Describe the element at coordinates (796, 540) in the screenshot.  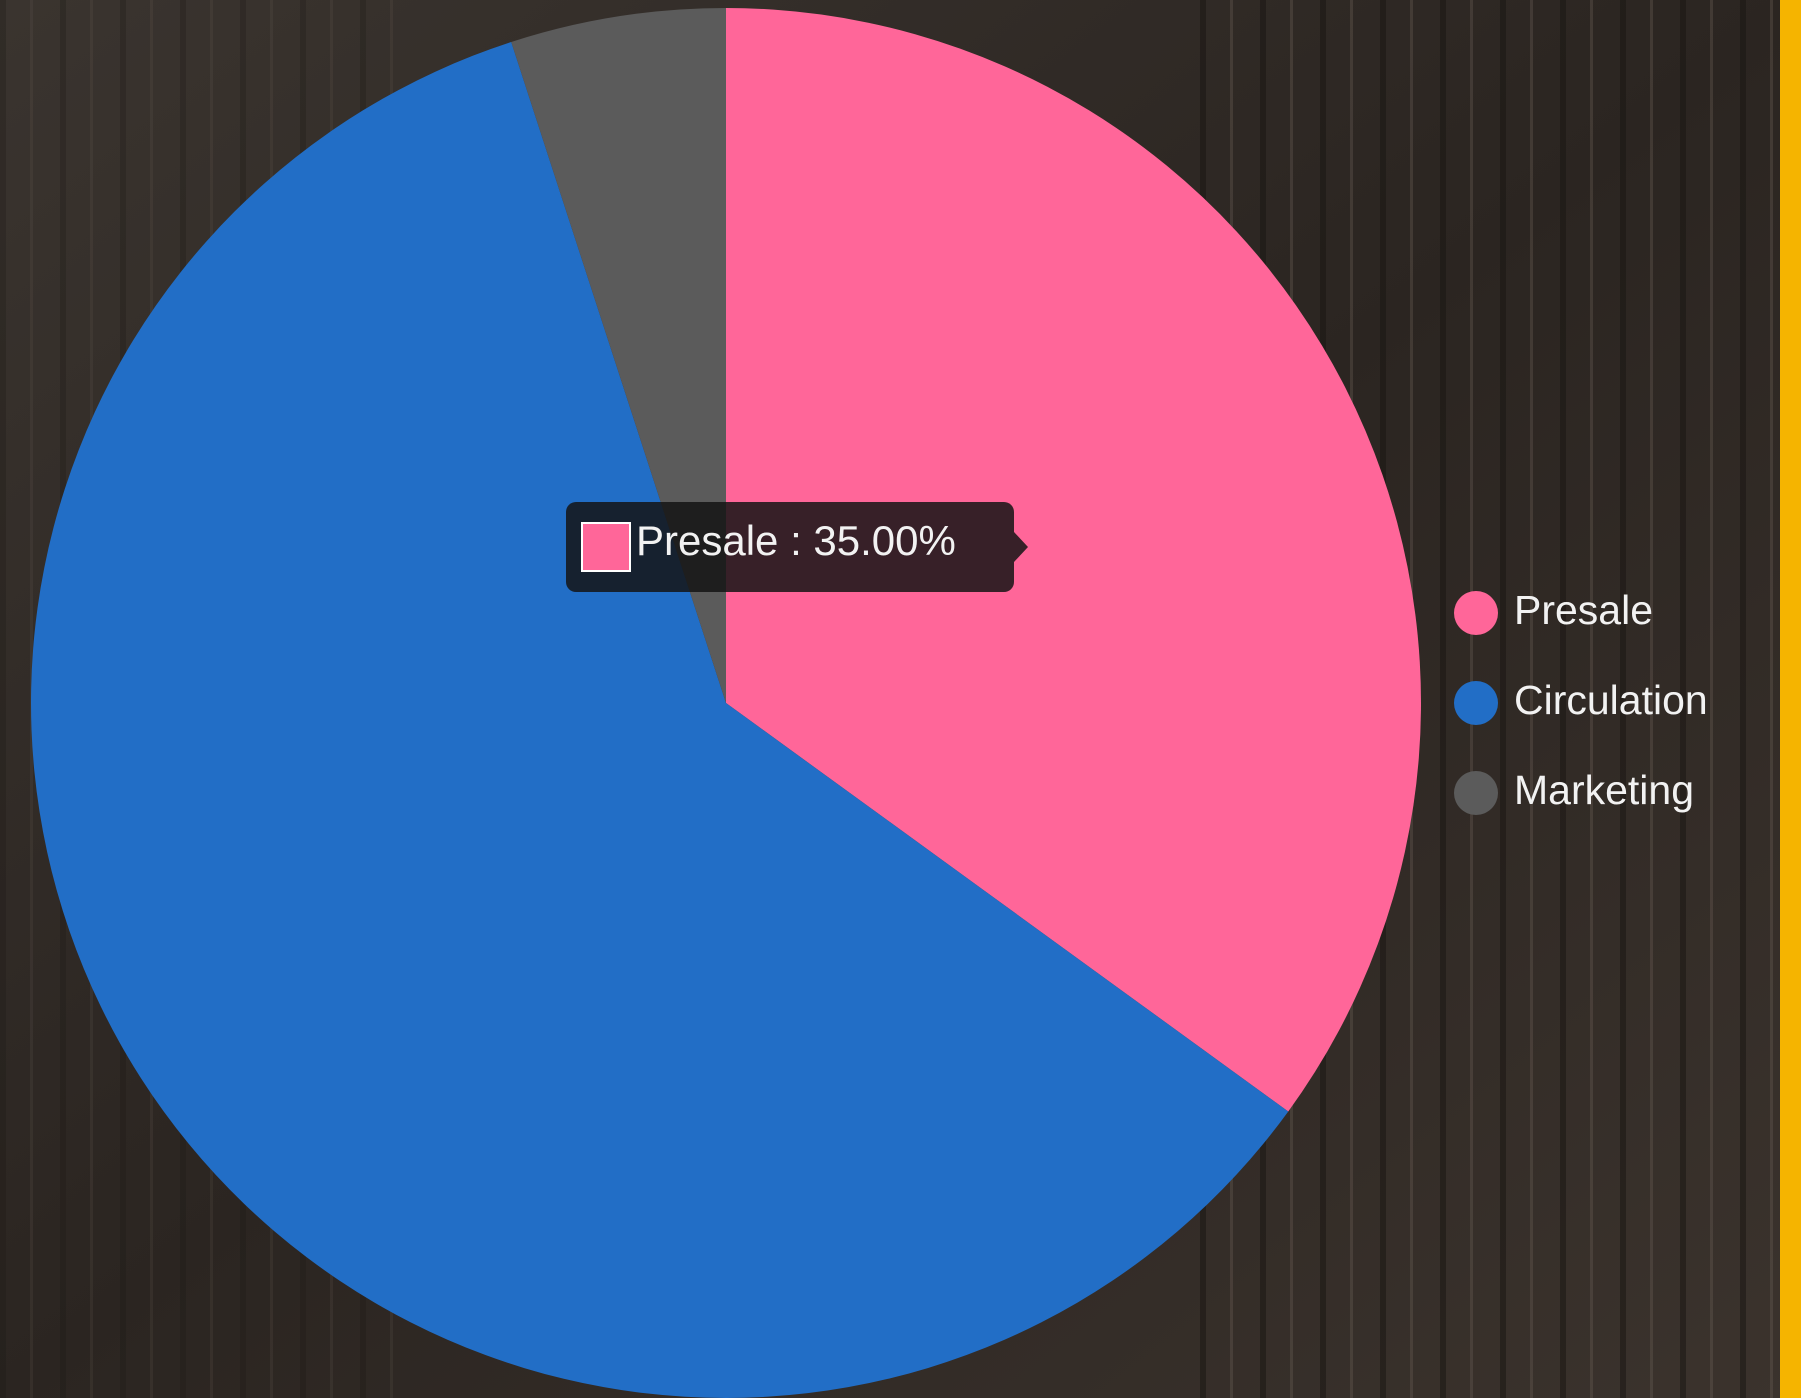
I see `tooltip-text: Presale : 35.00%` at that location.